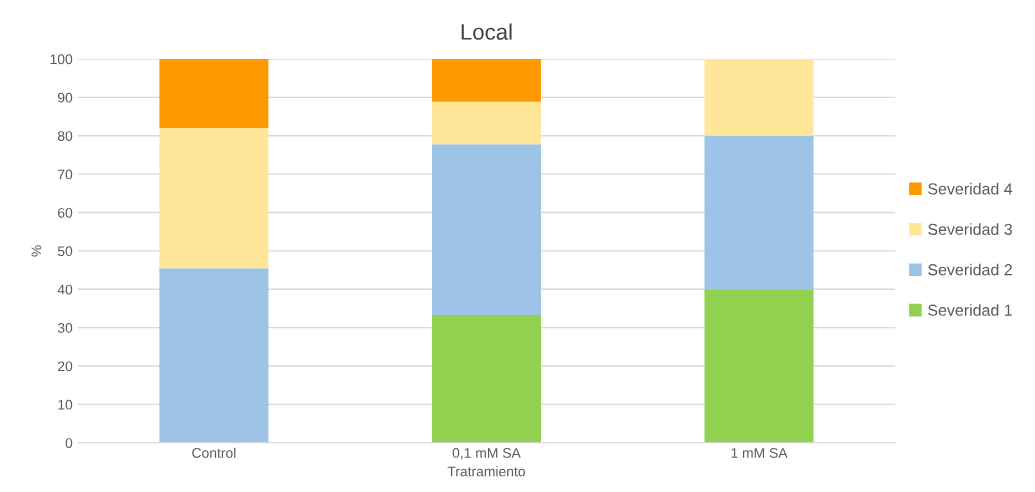 The image size is (1035, 492). I want to click on y-tick-label: 10, so click(65, 404).